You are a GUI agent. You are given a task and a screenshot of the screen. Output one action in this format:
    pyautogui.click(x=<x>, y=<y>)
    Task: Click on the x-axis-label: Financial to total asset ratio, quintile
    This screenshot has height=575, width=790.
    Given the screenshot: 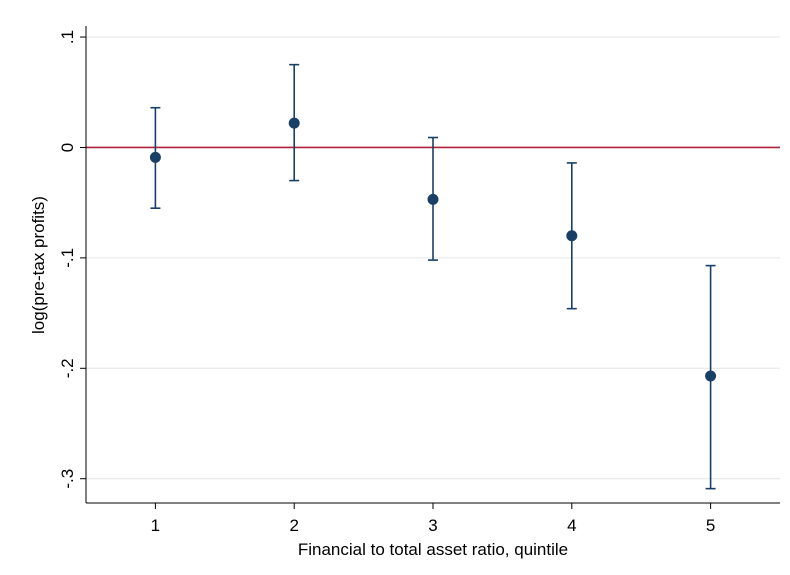 What is the action you would take?
    pyautogui.click(x=433, y=549)
    